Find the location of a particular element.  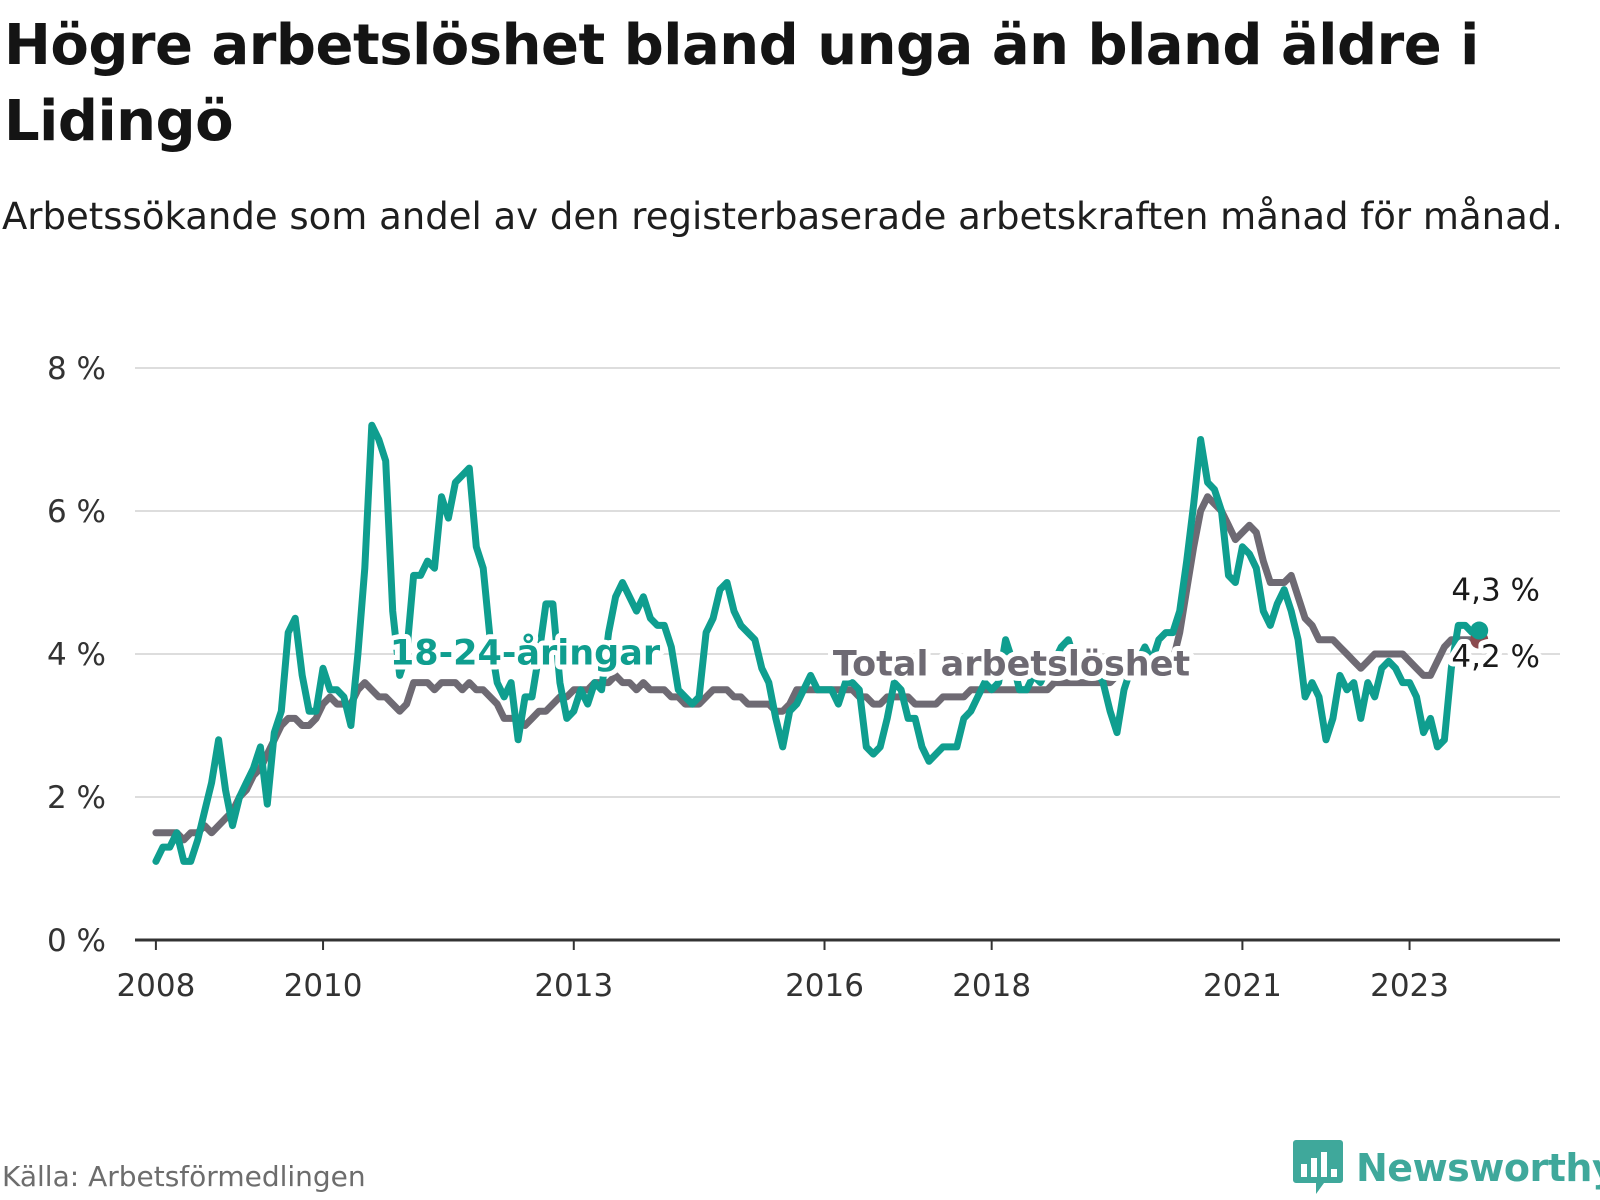

brand-name: Newsworthy is located at coordinates (1478, 1168).